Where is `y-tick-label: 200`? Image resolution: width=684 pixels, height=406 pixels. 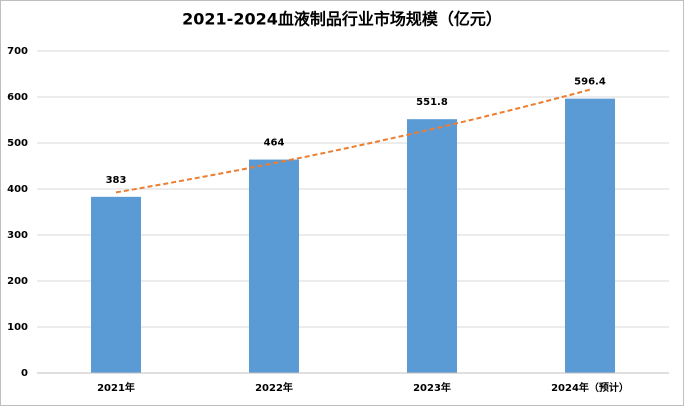
y-tick-label: 200 is located at coordinates (17, 281).